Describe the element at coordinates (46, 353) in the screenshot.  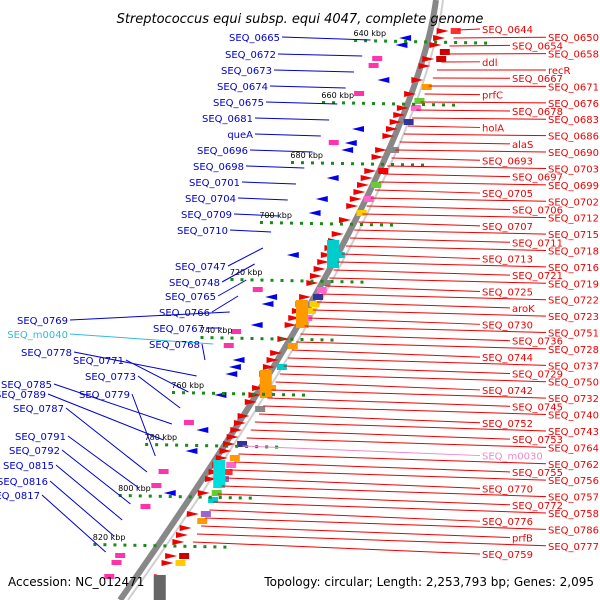
I see `left-gene-label: SEQ_0778` at that location.